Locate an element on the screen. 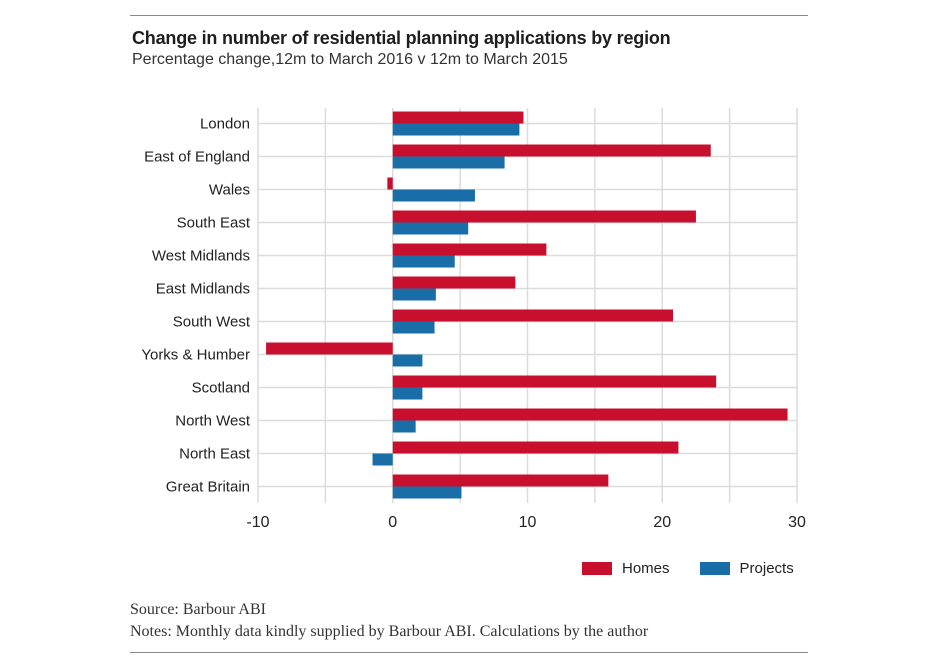  legend-swatch-projects is located at coordinates (714, 568).